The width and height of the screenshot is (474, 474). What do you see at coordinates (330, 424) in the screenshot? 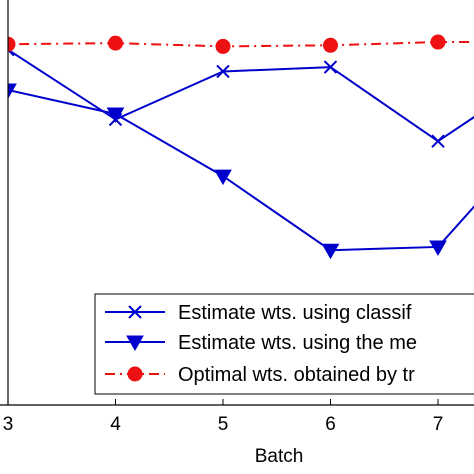
I see `x-tick-label: 6` at bounding box center [330, 424].